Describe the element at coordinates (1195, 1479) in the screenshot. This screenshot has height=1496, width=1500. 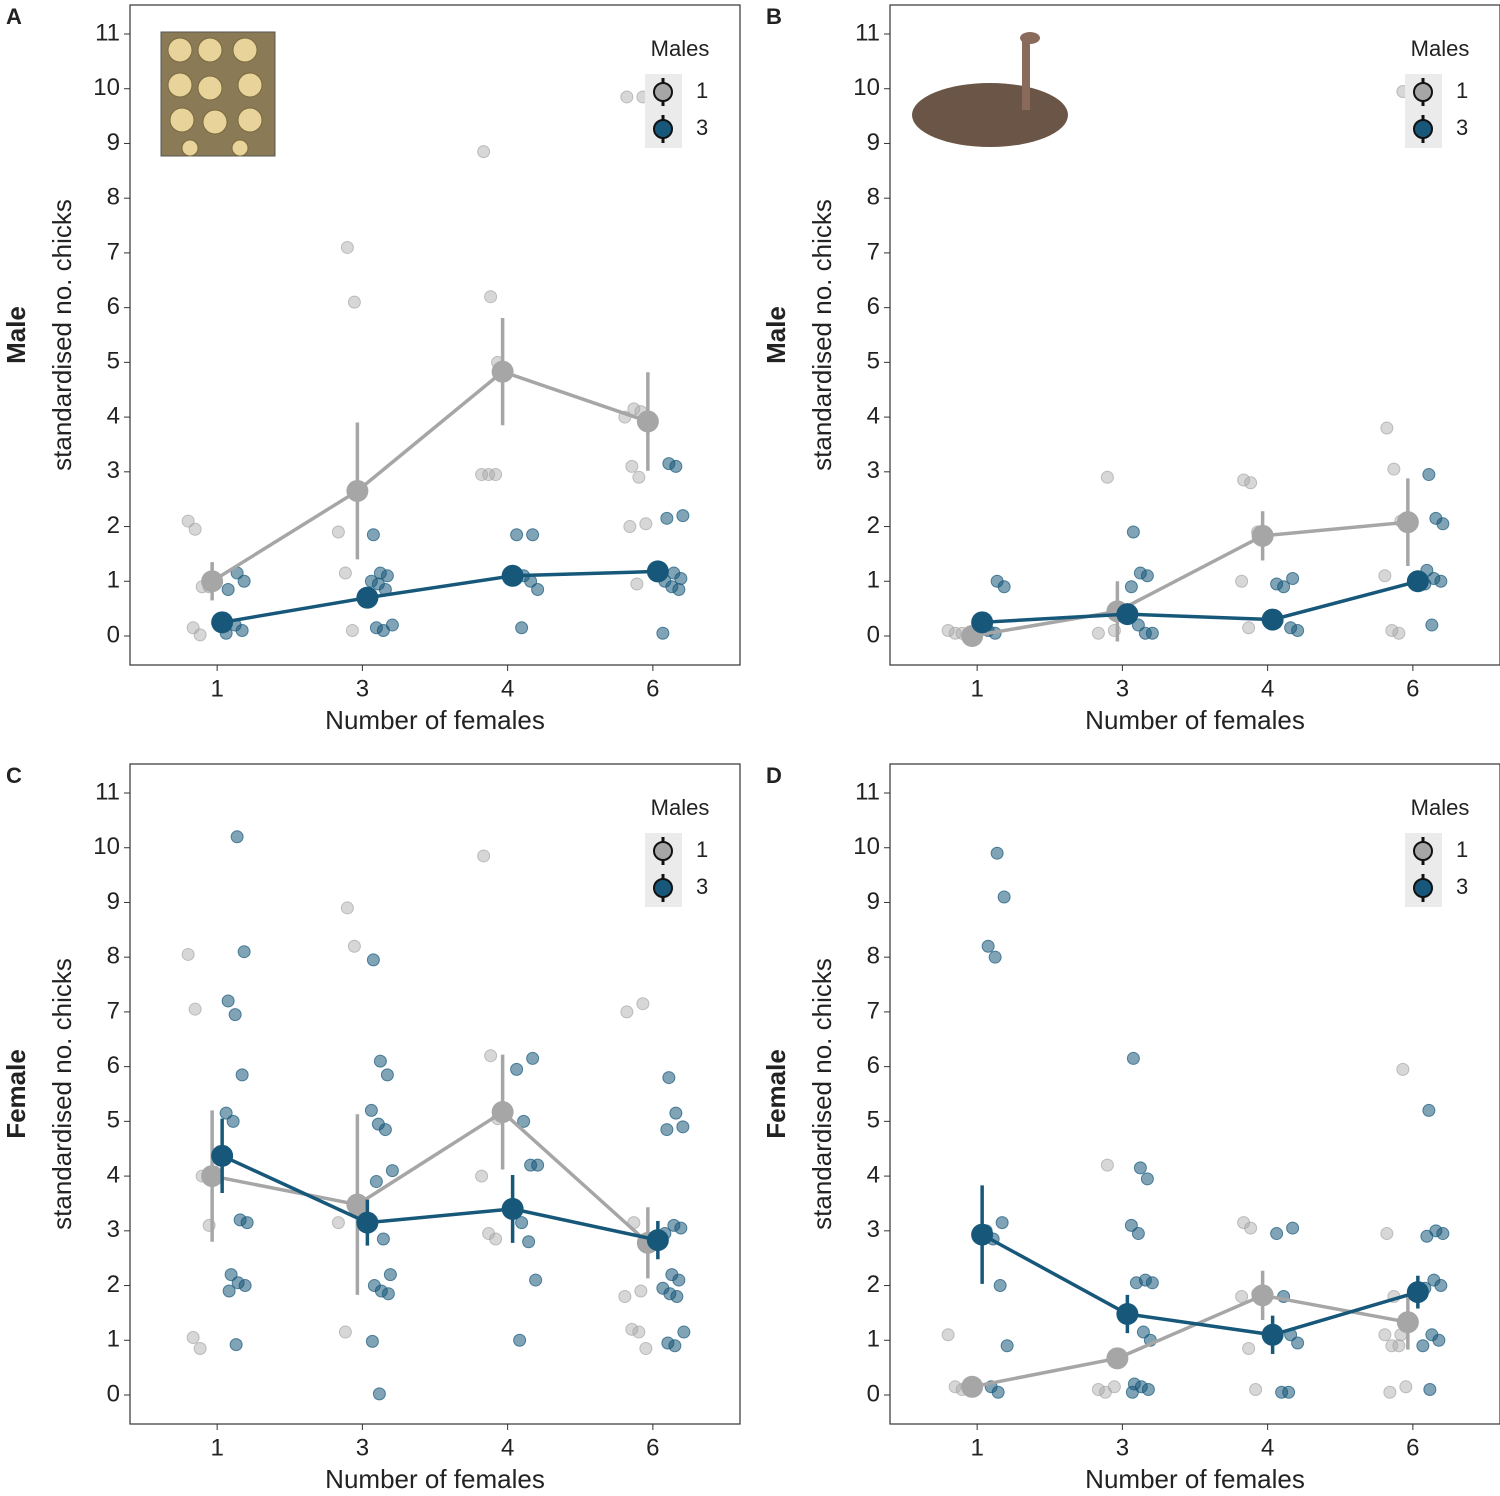
I see `x-axis-label: Number of females` at that location.